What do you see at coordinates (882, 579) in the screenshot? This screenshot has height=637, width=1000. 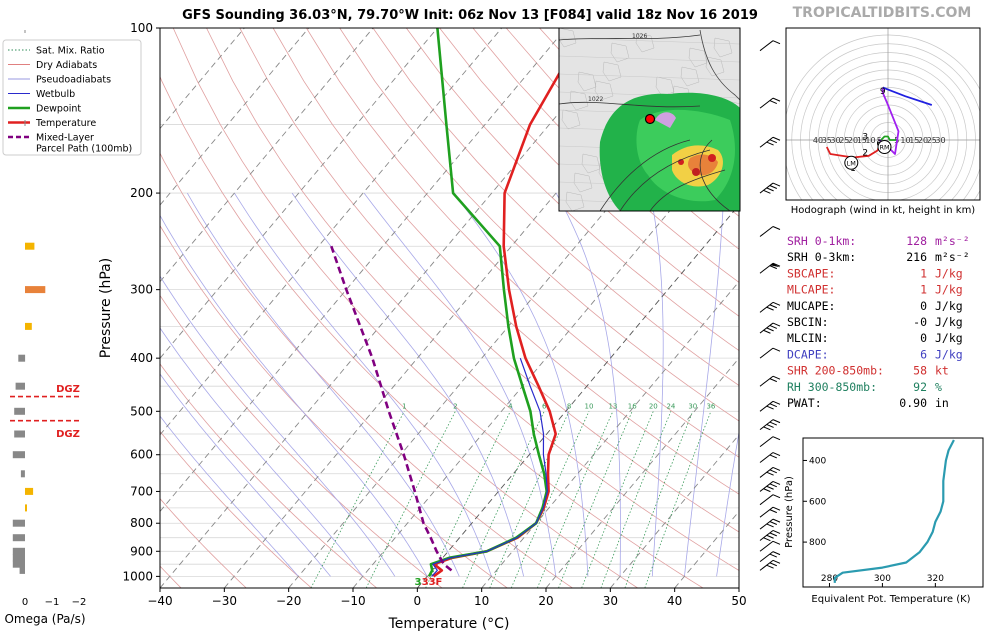 I see `theta-e-x-label: 300` at bounding box center [882, 579].